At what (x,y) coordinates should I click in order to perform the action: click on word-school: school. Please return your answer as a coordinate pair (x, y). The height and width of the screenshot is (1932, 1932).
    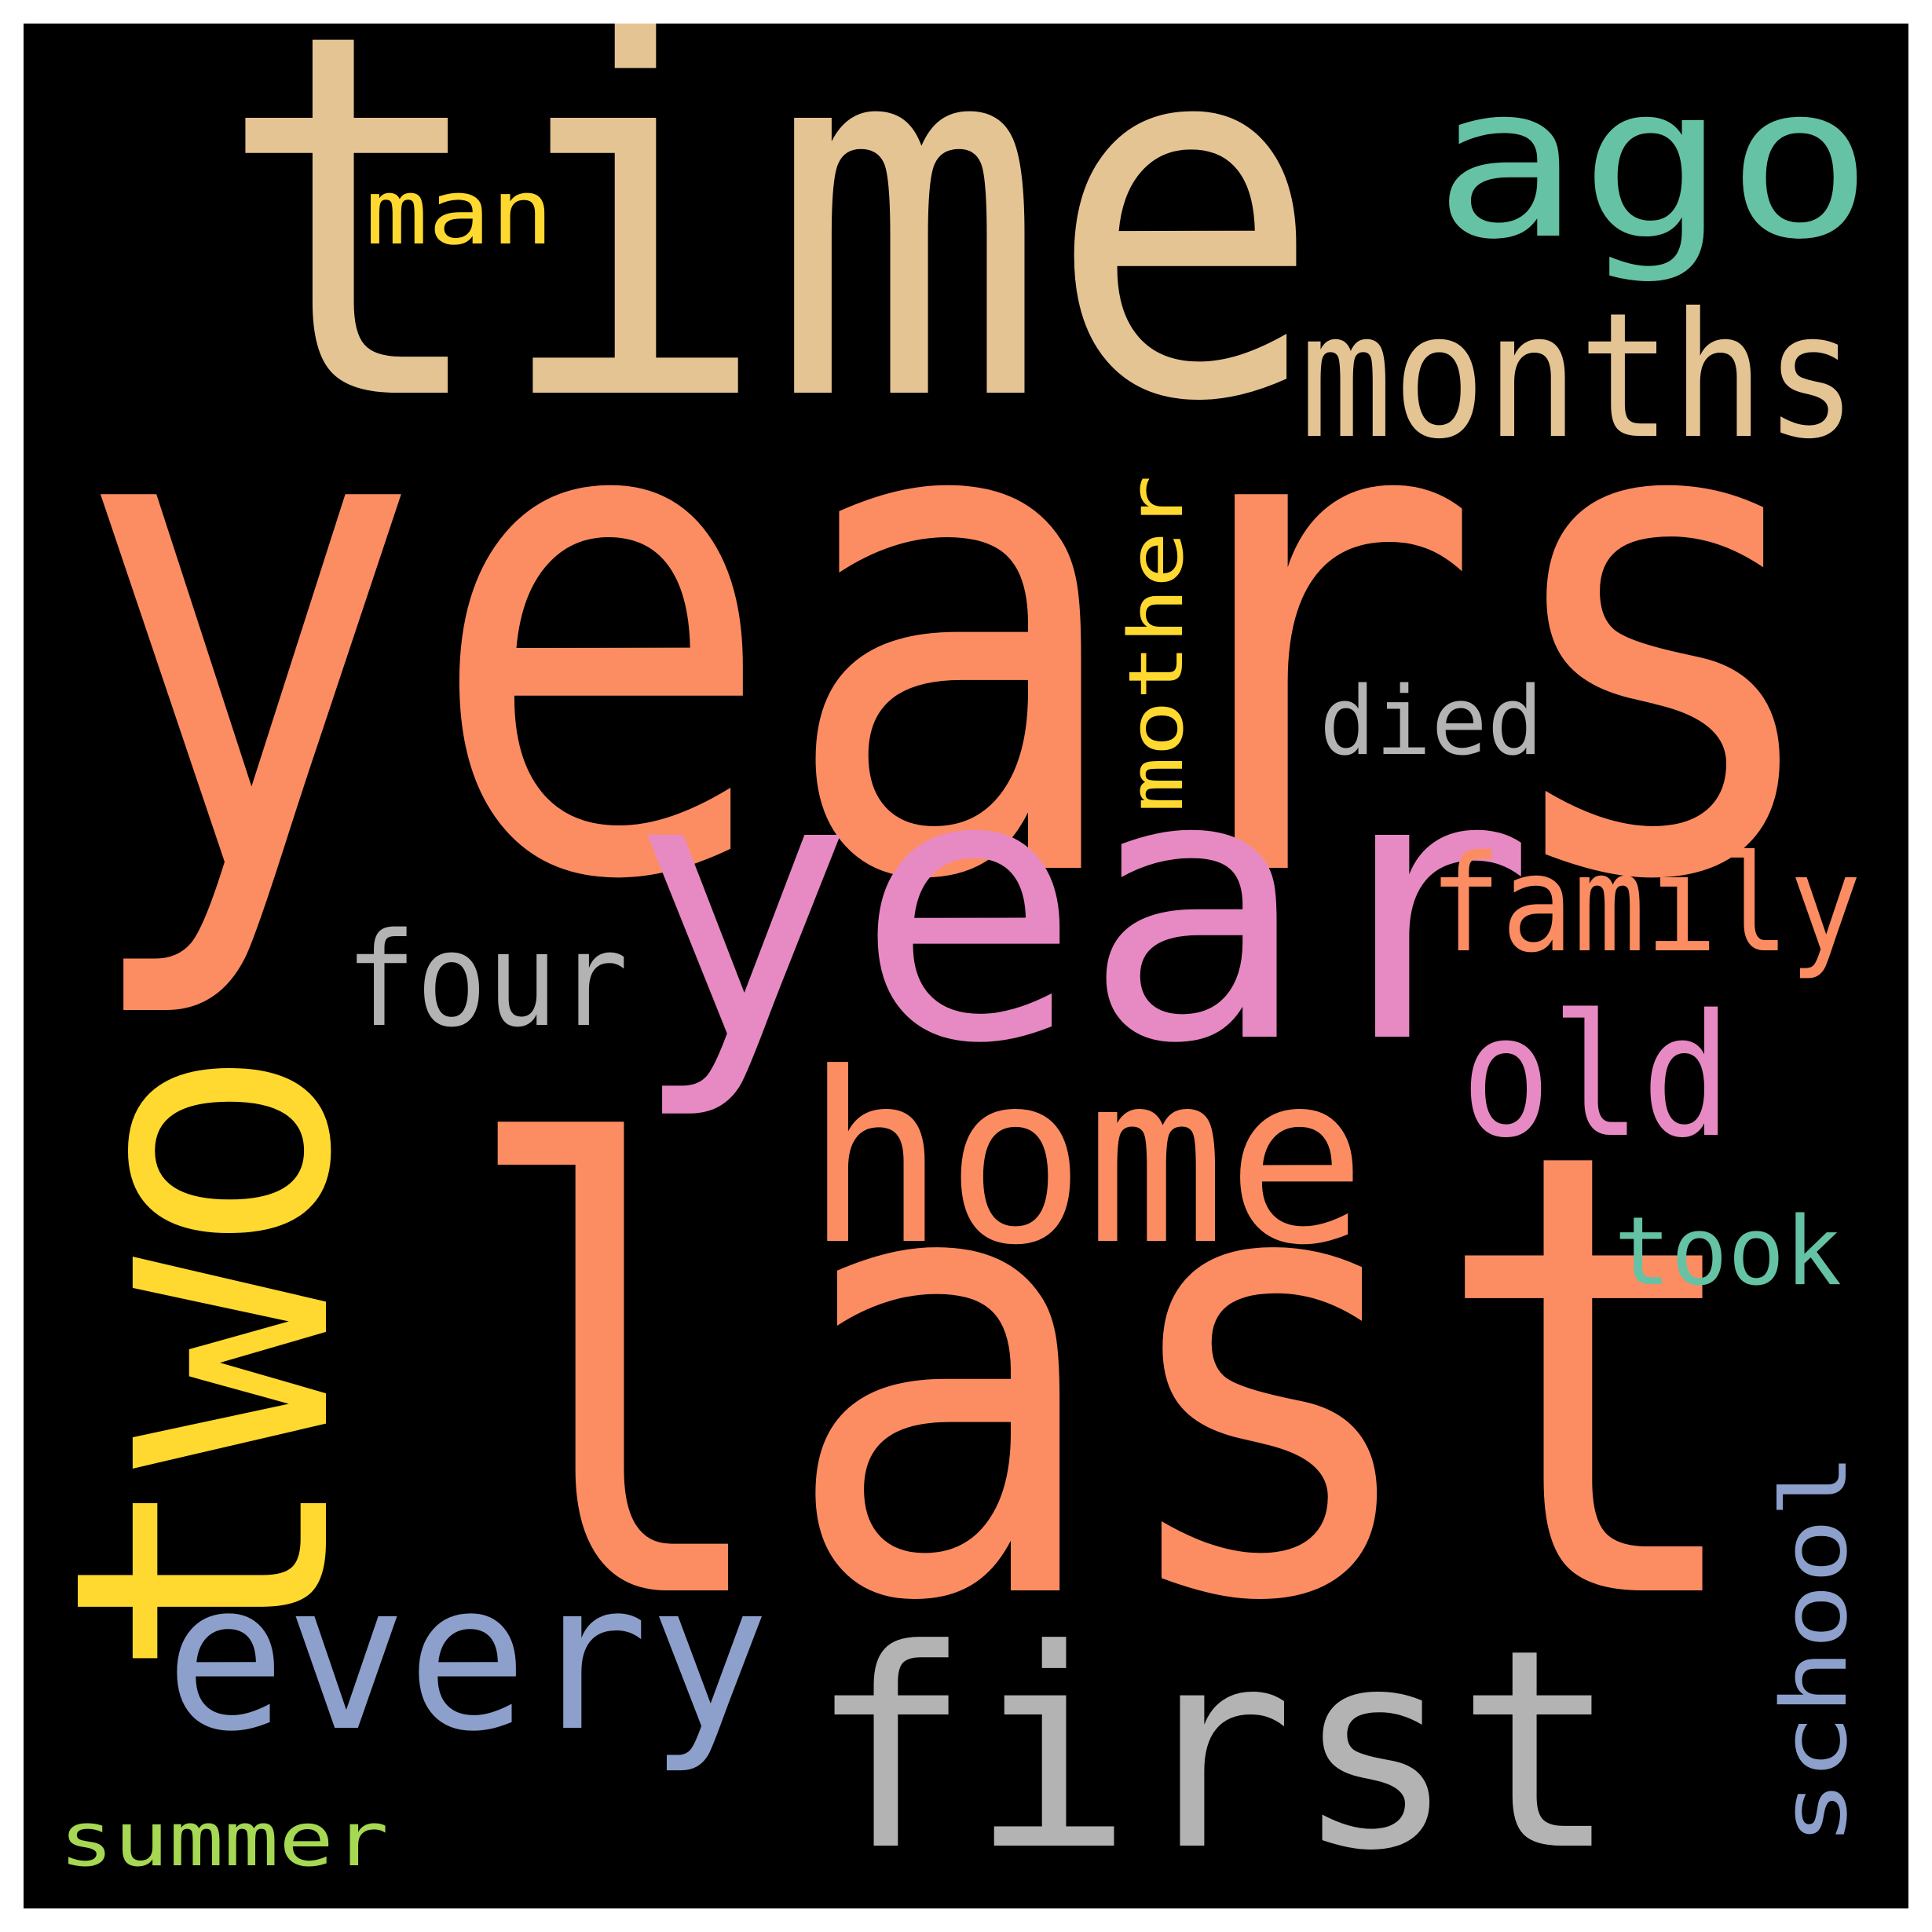
    Looking at the image, I should click on (1815, 1650).